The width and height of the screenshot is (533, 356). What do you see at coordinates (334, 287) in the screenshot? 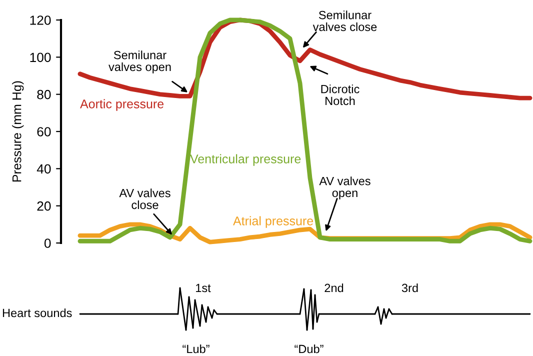
I see `text: 2nd` at bounding box center [334, 287].